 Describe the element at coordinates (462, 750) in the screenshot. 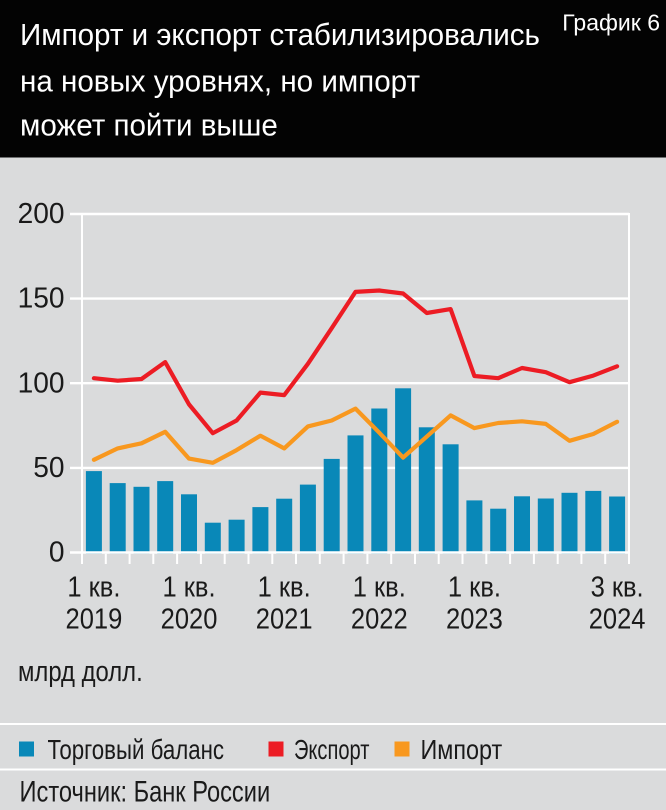

I see `svg-text: Импорт` at that location.